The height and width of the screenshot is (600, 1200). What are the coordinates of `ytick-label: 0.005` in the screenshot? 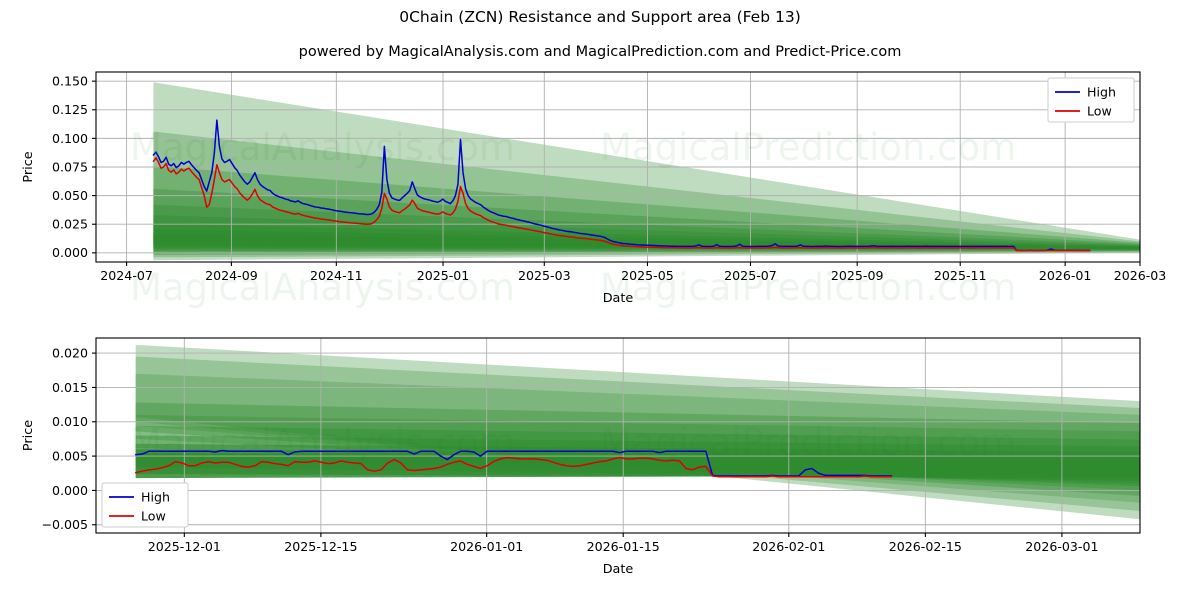 It's located at (70, 455).